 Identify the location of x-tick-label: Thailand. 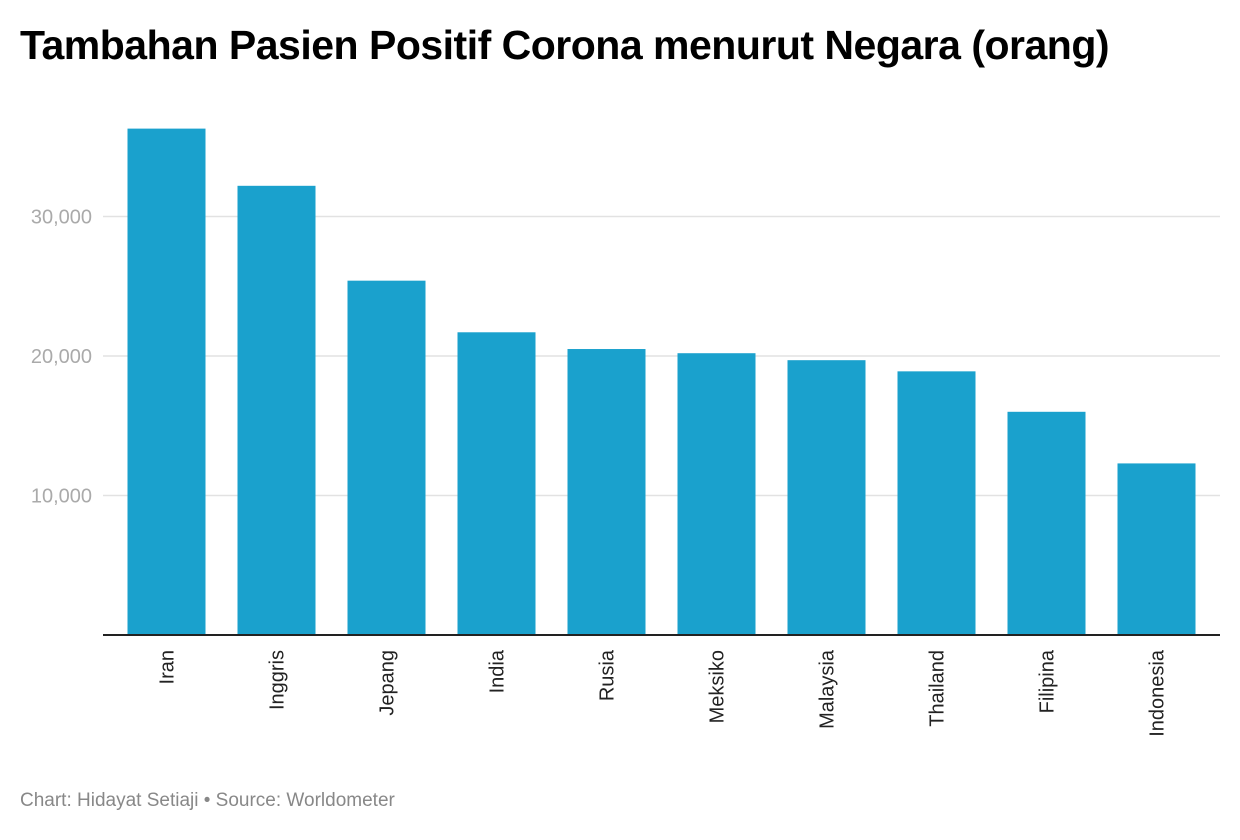
(938, 688).